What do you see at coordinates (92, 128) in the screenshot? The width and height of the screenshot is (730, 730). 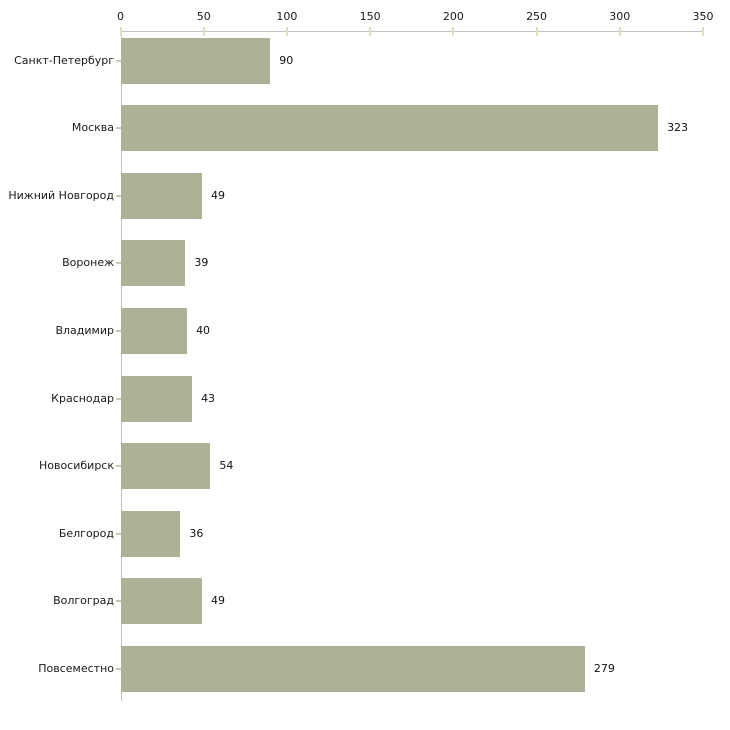 I see `category-label: Москва` at bounding box center [92, 128].